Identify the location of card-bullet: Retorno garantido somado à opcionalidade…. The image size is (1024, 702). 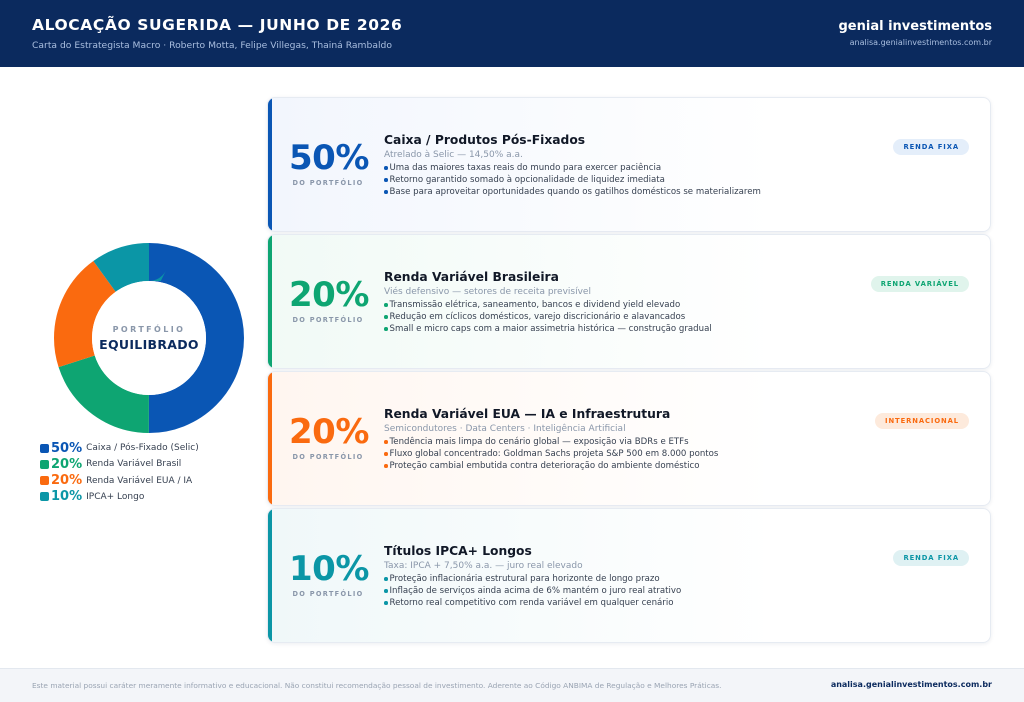
(572, 180).